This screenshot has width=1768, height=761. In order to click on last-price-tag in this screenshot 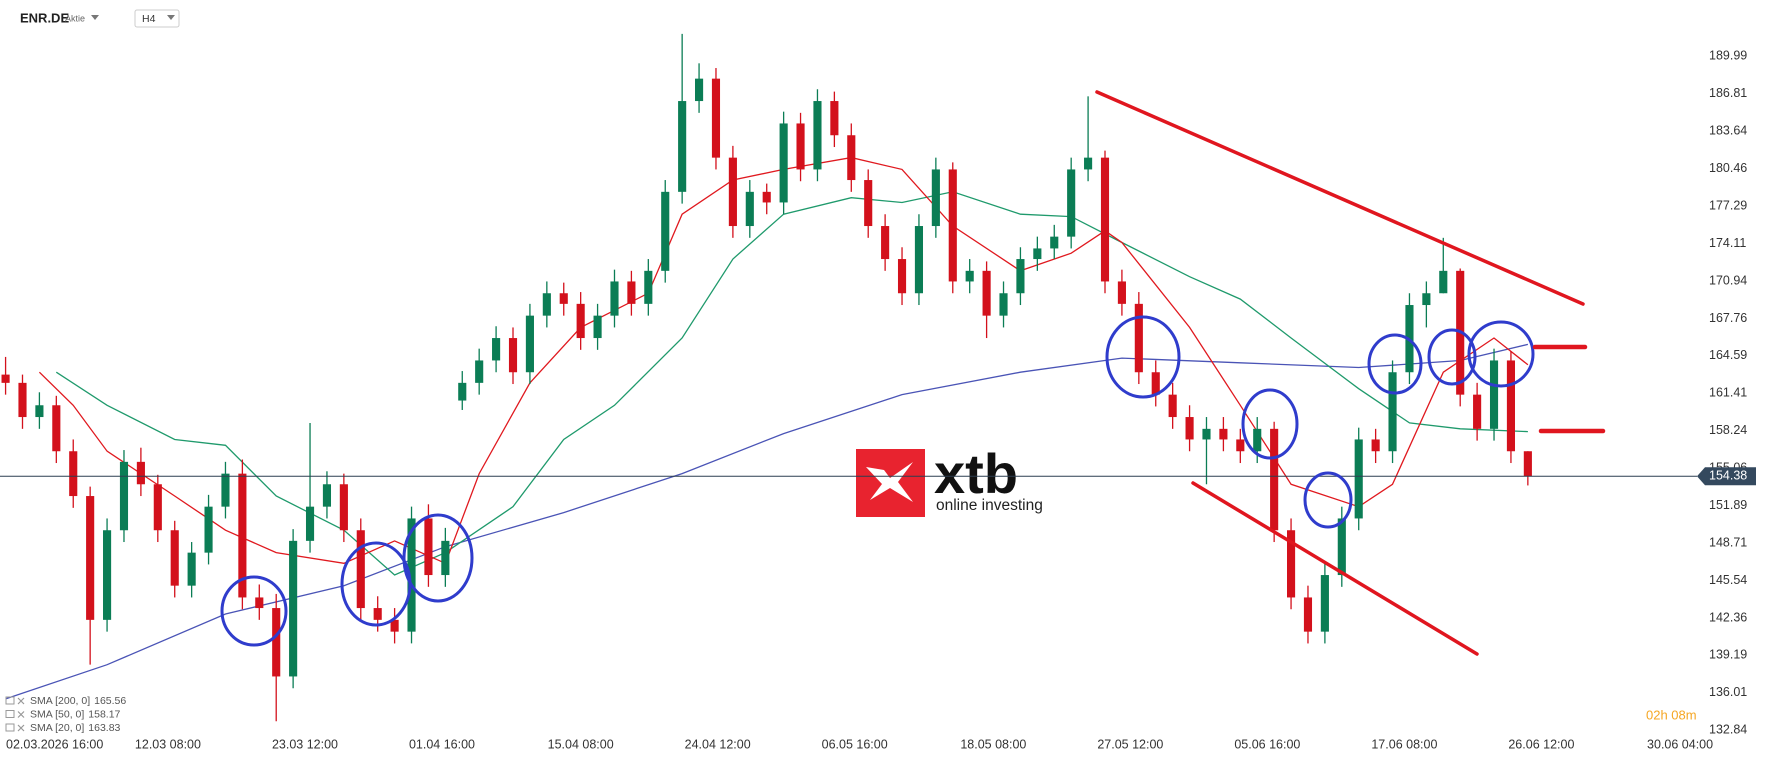, I will do `click(1726, 476)`.